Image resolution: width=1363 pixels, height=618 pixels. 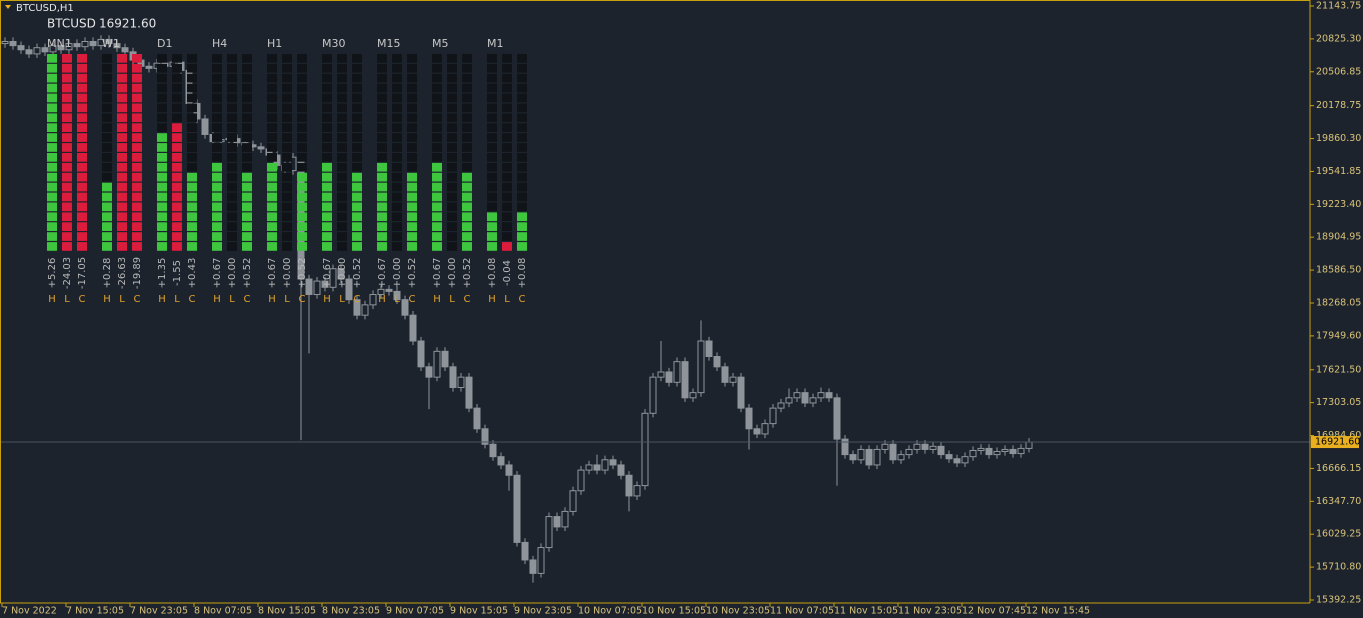 What do you see at coordinates (287, 611) in the screenshot?
I see `x-tick-label: 8 Nov 15:05` at bounding box center [287, 611].